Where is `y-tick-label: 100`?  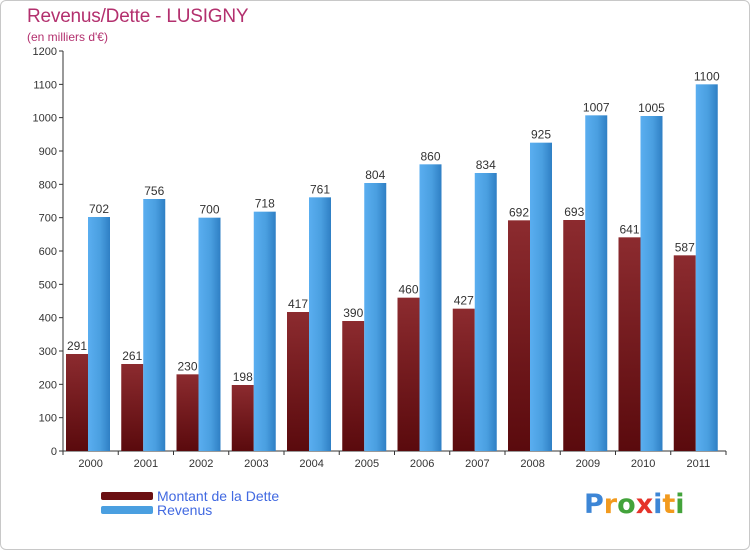 y-tick-label: 100 is located at coordinates (48, 419).